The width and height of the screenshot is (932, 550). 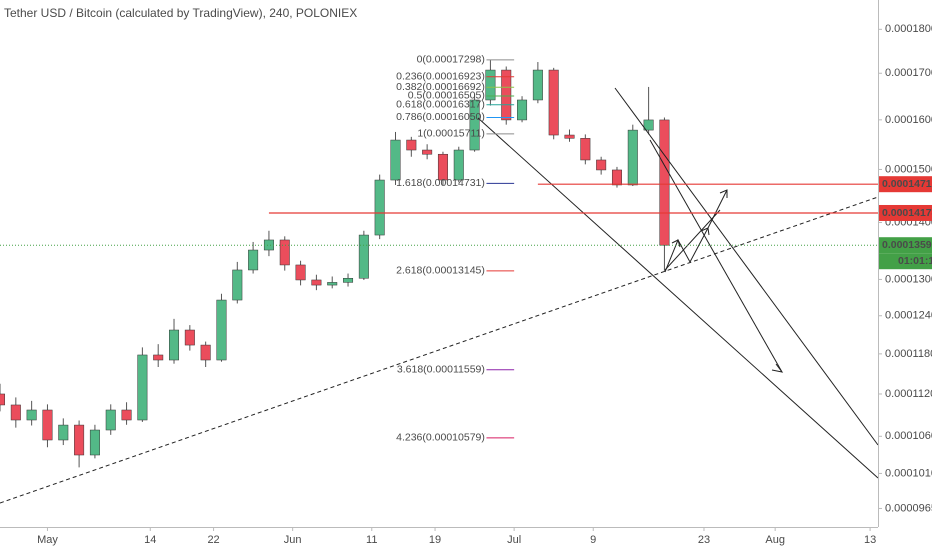 I want to click on fib-label: 0(0.00017298), so click(x=451, y=60).